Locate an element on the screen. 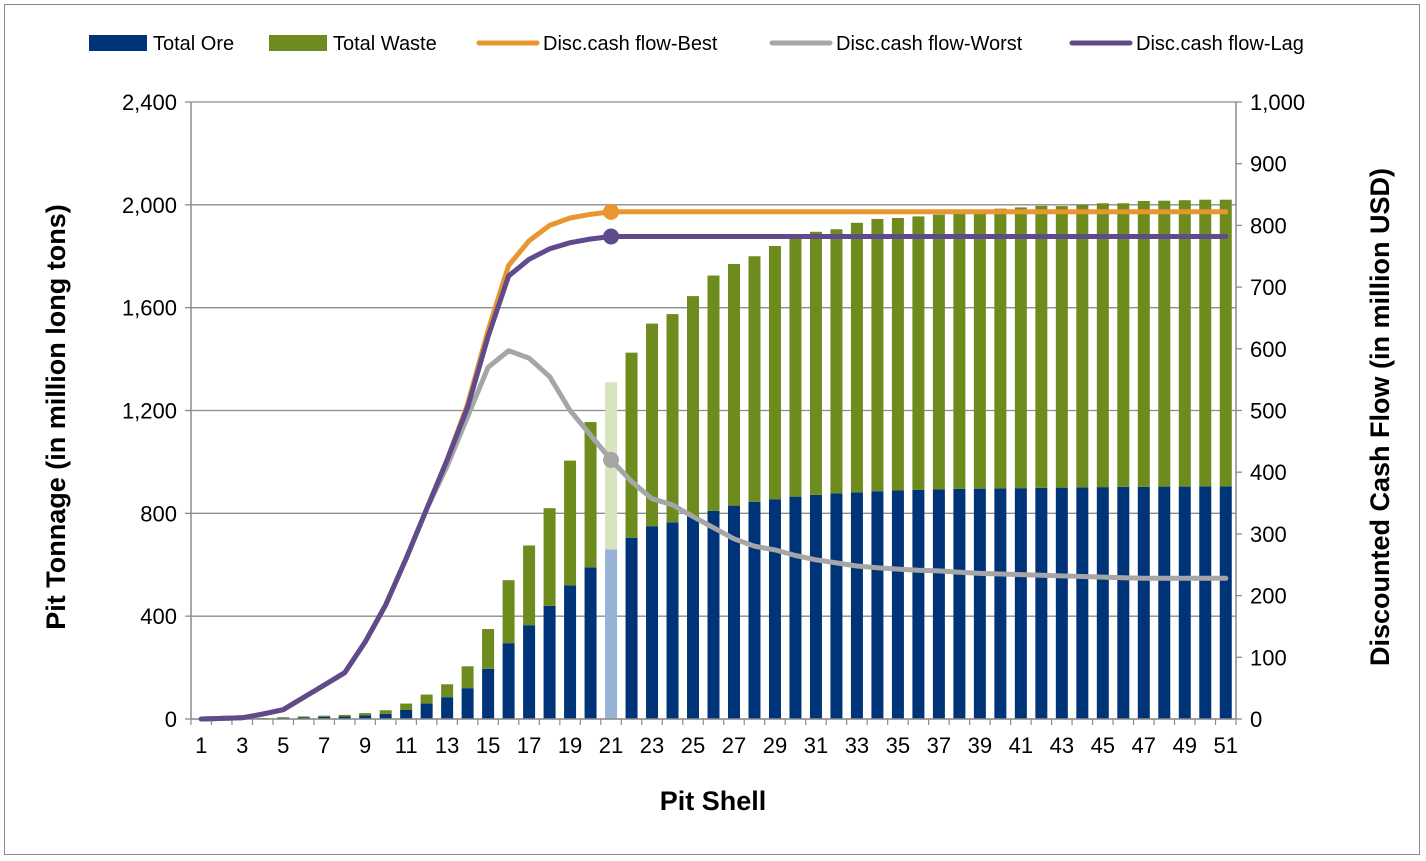 The height and width of the screenshot is (861, 1426). x-tick-label: 47 is located at coordinates (1144, 745).